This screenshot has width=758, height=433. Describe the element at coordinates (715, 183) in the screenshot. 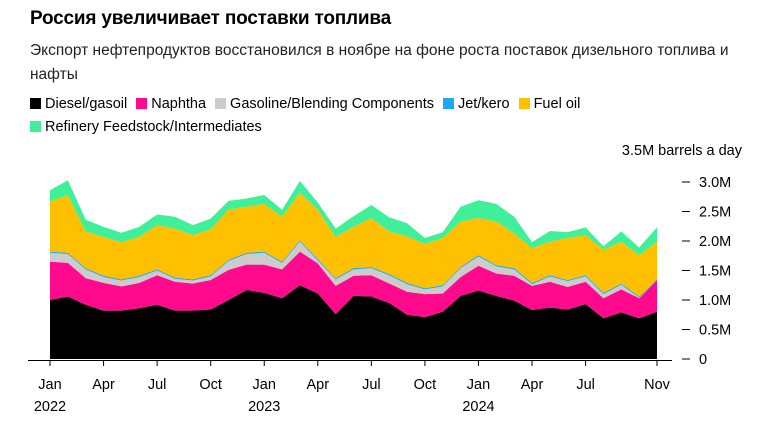

I see `y-tick-label: 3.0M` at that location.